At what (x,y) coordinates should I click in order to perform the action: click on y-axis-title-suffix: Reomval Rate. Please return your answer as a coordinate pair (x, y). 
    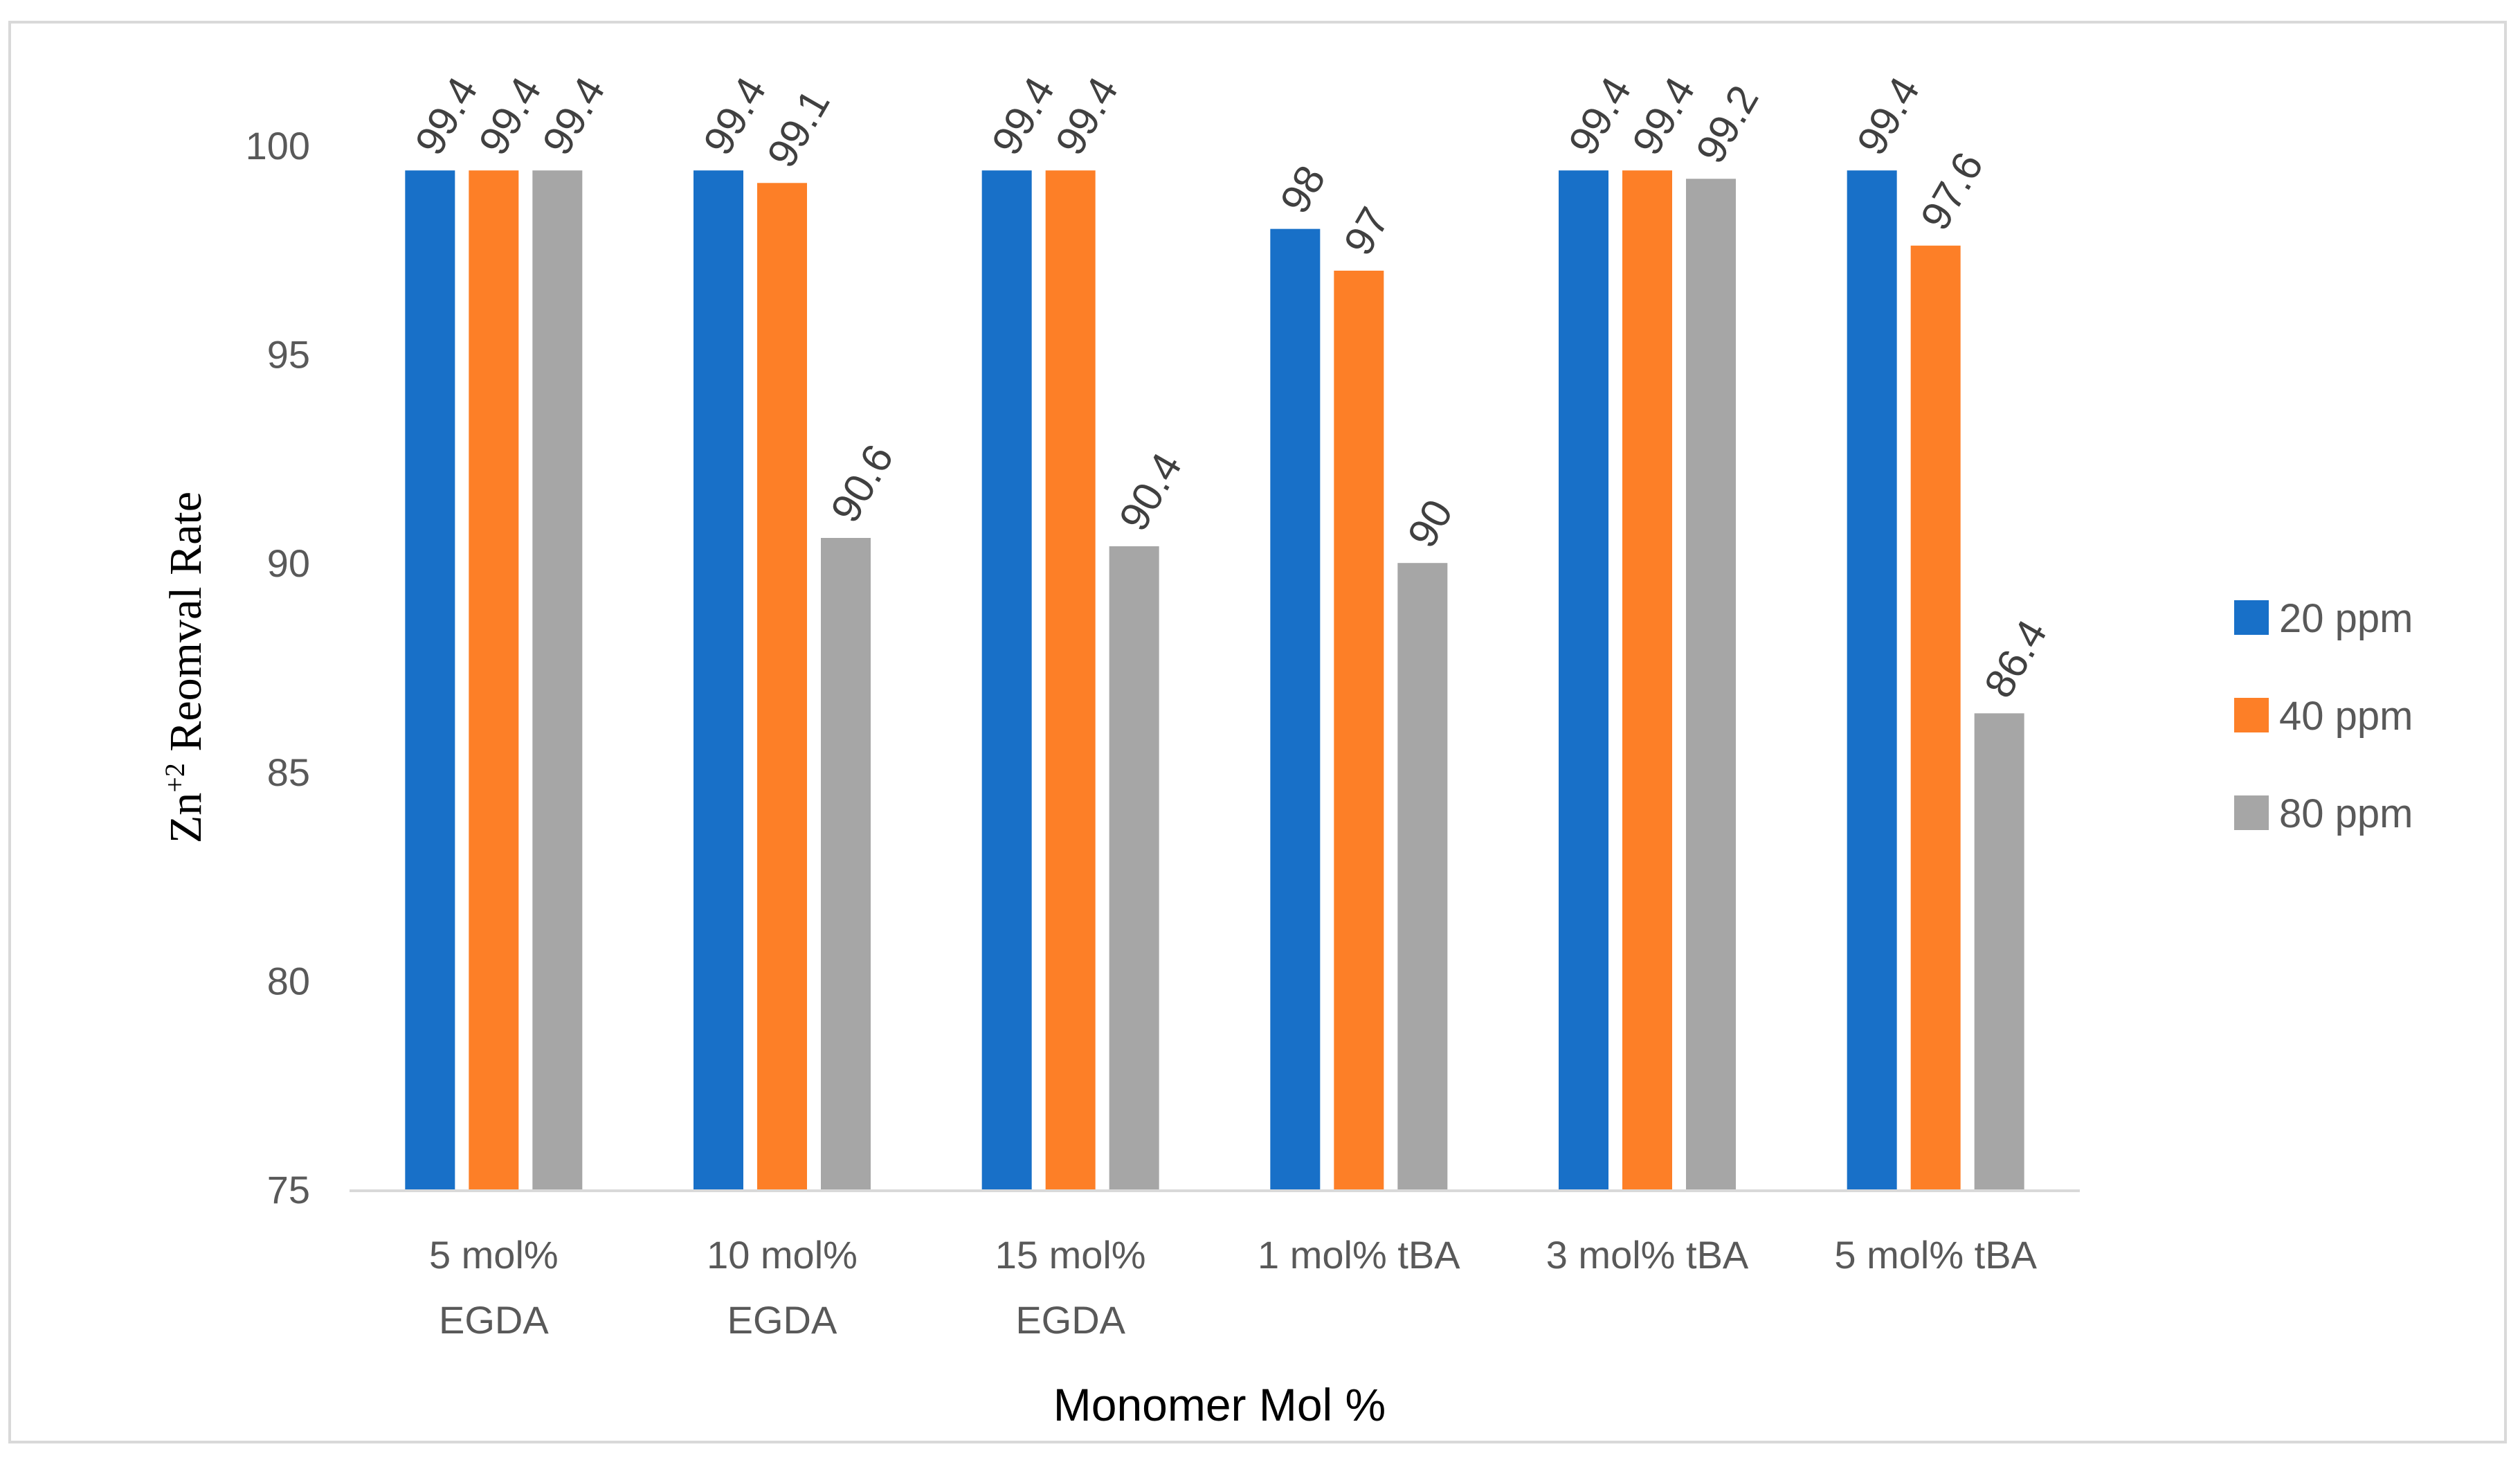
    Looking at the image, I should click on (186, 627).